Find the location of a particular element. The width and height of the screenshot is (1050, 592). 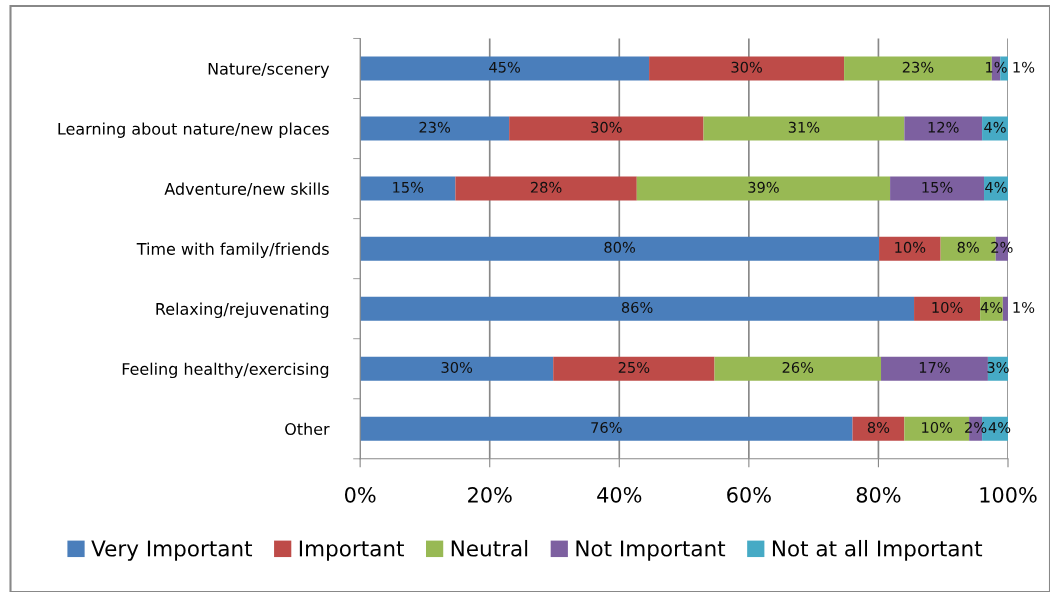

data-label: 17% is located at coordinates (934, 367).